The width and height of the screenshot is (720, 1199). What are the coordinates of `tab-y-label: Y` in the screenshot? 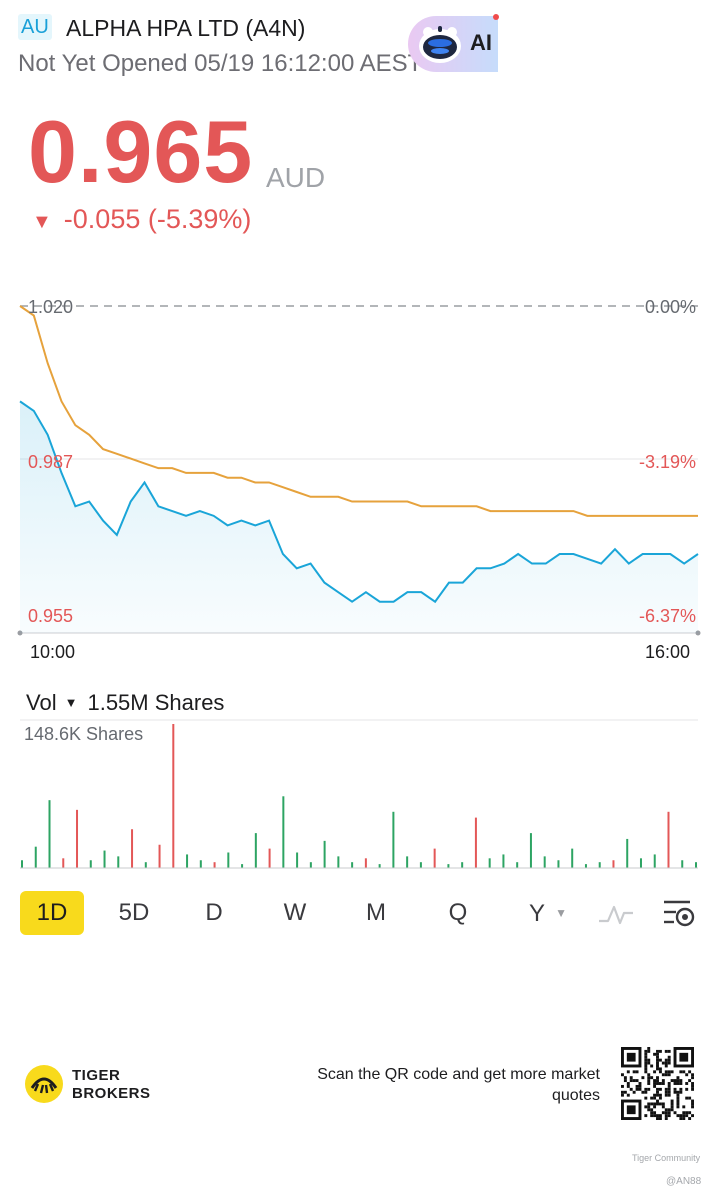 It's located at (537, 913).